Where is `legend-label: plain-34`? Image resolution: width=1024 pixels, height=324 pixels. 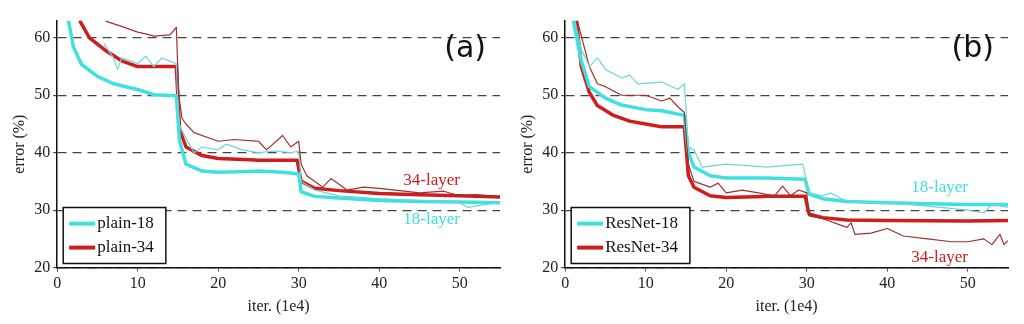
legend-label: plain-34 is located at coordinates (126, 247).